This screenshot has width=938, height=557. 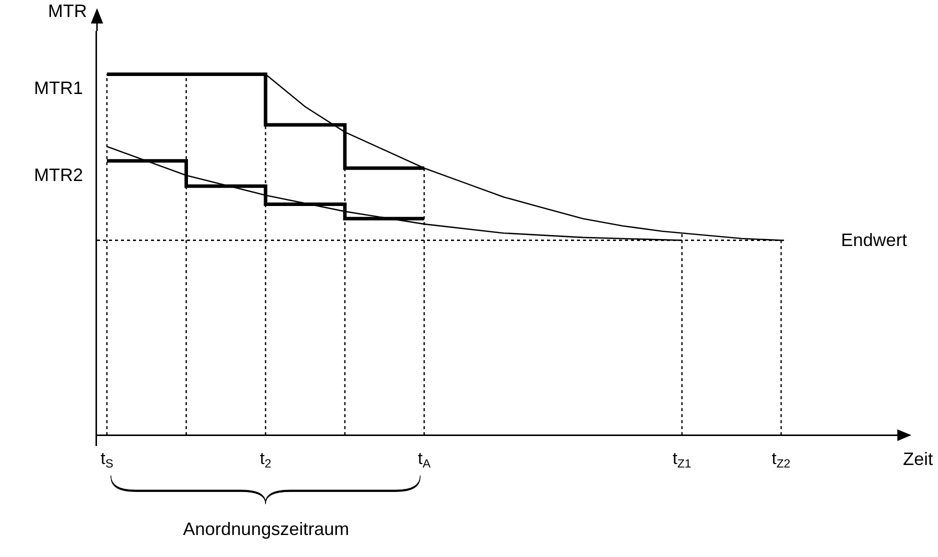 What do you see at coordinates (424, 460) in the screenshot?
I see `x-tick-label: t$_{A}$` at bounding box center [424, 460].